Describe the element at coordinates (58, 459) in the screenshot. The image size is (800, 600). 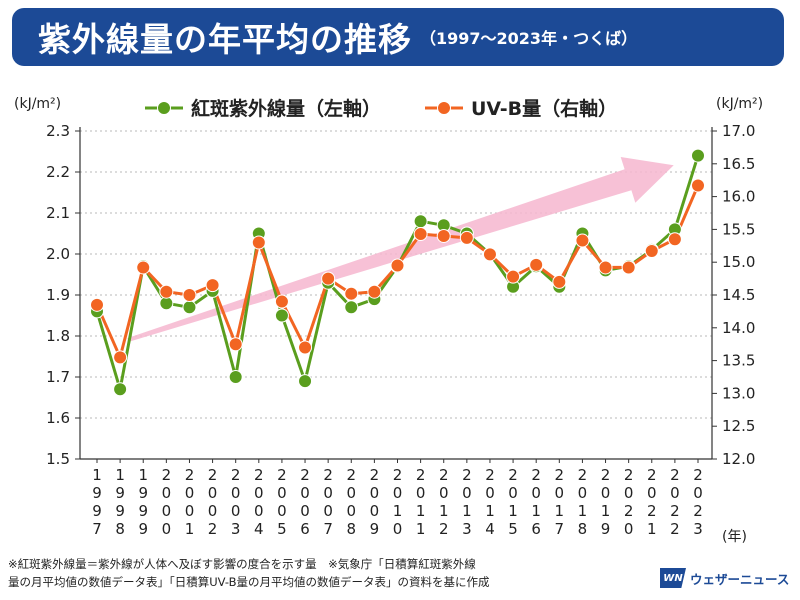
I see `left-tick-label: 1.5` at that location.